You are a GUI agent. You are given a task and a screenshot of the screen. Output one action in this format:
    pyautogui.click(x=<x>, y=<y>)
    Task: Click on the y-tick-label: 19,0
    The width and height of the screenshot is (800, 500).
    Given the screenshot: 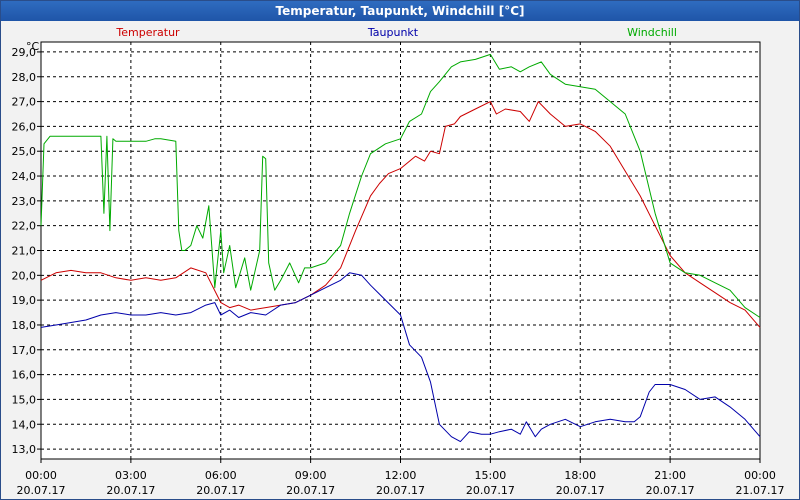 What is the action you would take?
    pyautogui.click(x=24, y=300)
    